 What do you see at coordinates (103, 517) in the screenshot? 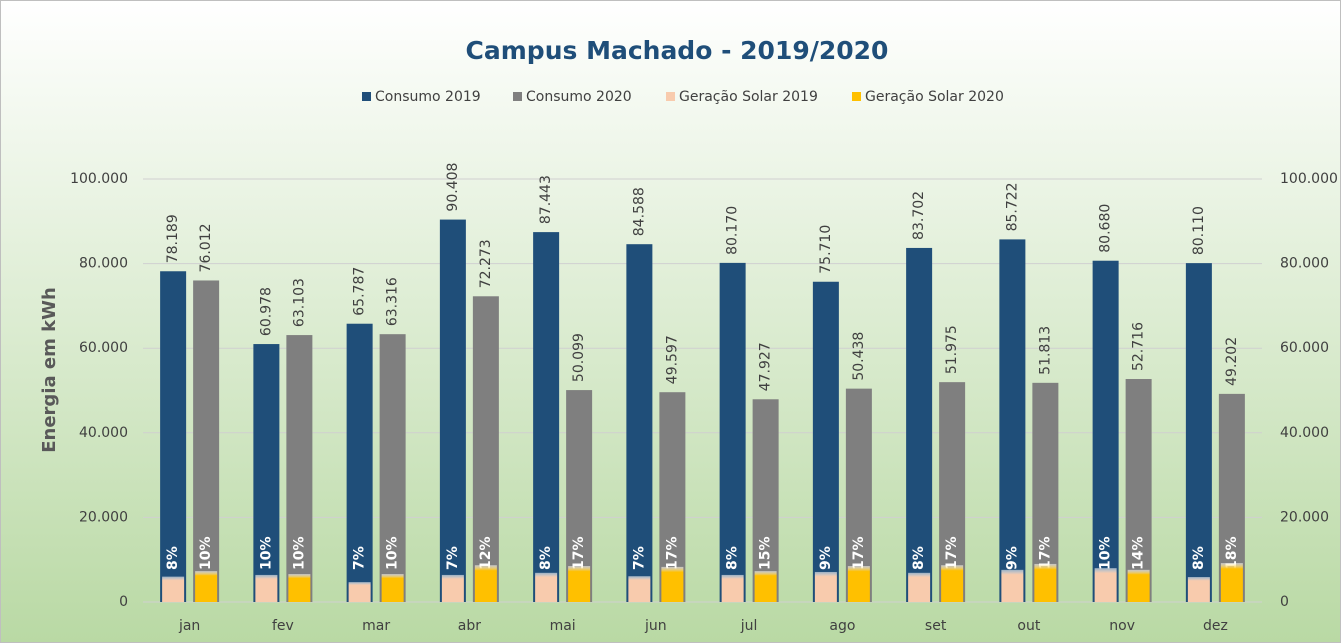
I see `y-tick-label: 20.000` at bounding box center [103, 517].